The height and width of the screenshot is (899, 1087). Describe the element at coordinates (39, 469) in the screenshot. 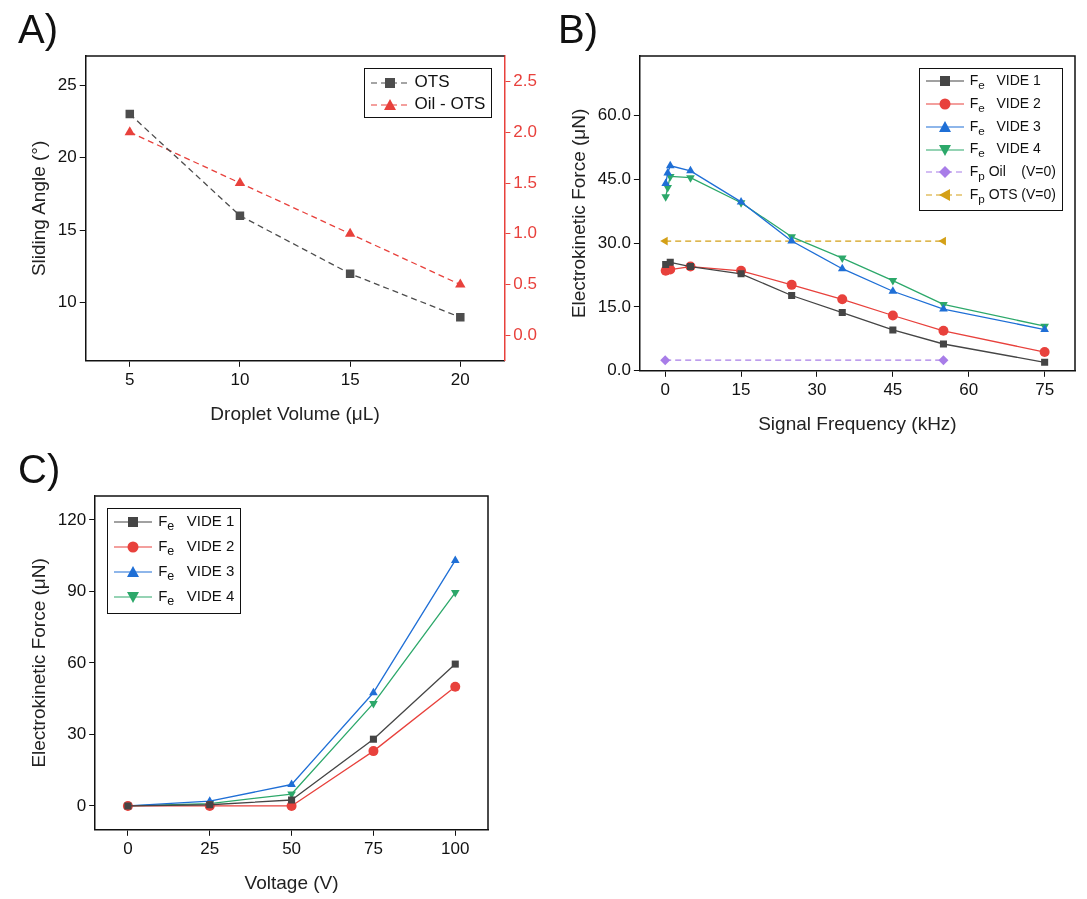

I see `chart-title: C)` at that location.